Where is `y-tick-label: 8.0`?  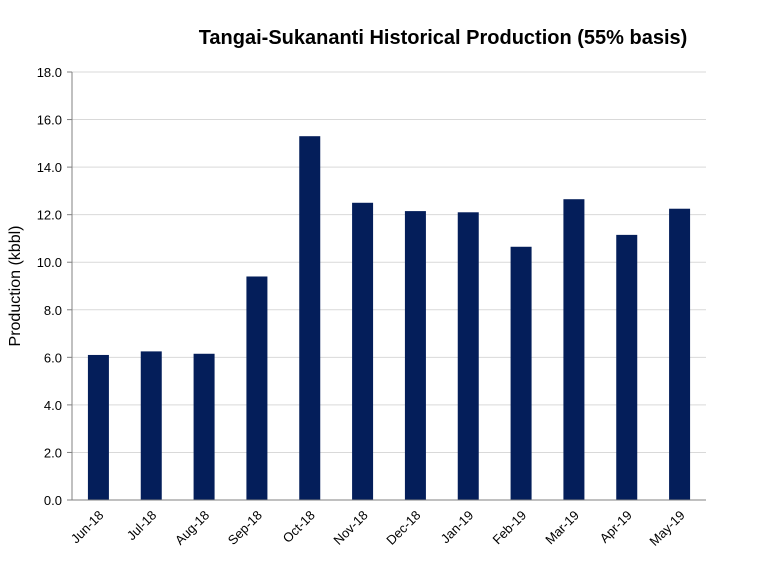 y-tick-label: 8.0 is located at coordinates (53, 310).